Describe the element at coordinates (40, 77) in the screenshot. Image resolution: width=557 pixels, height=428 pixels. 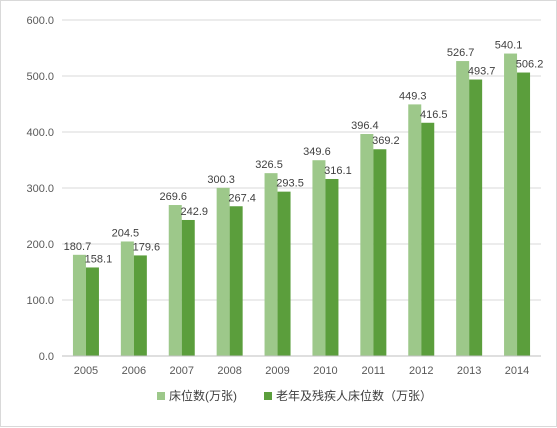
I see `y-tick-label: 500.0` at that location.